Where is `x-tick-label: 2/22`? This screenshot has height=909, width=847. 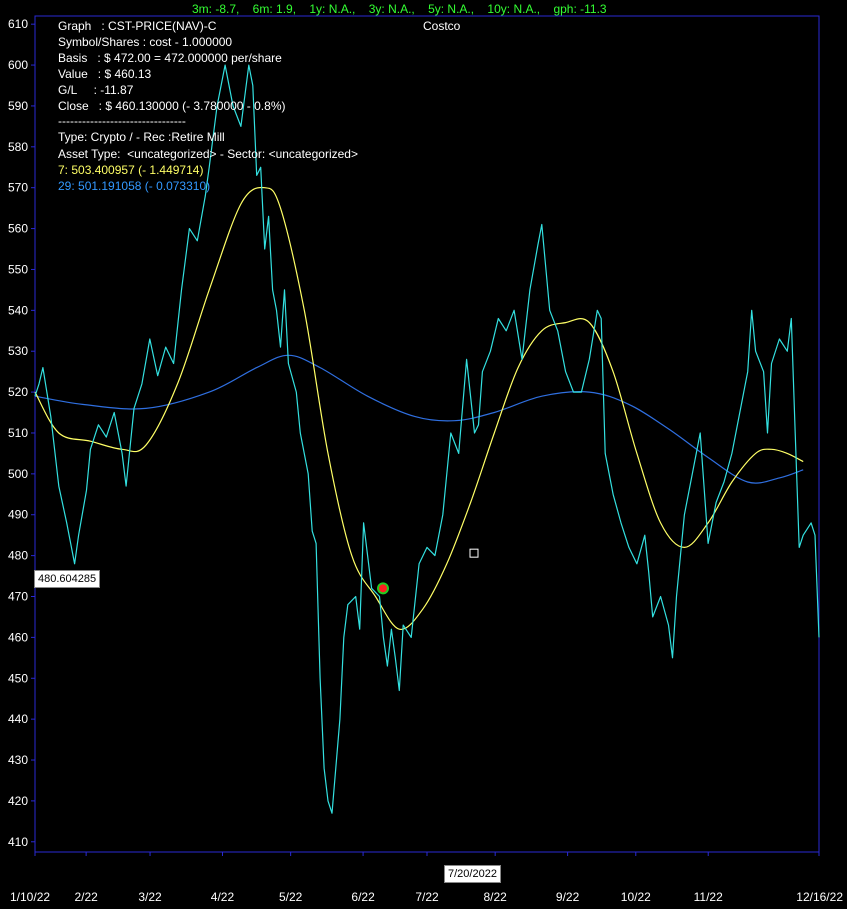 x-tick-label: 2/22 is located at coordinates (86, 897).